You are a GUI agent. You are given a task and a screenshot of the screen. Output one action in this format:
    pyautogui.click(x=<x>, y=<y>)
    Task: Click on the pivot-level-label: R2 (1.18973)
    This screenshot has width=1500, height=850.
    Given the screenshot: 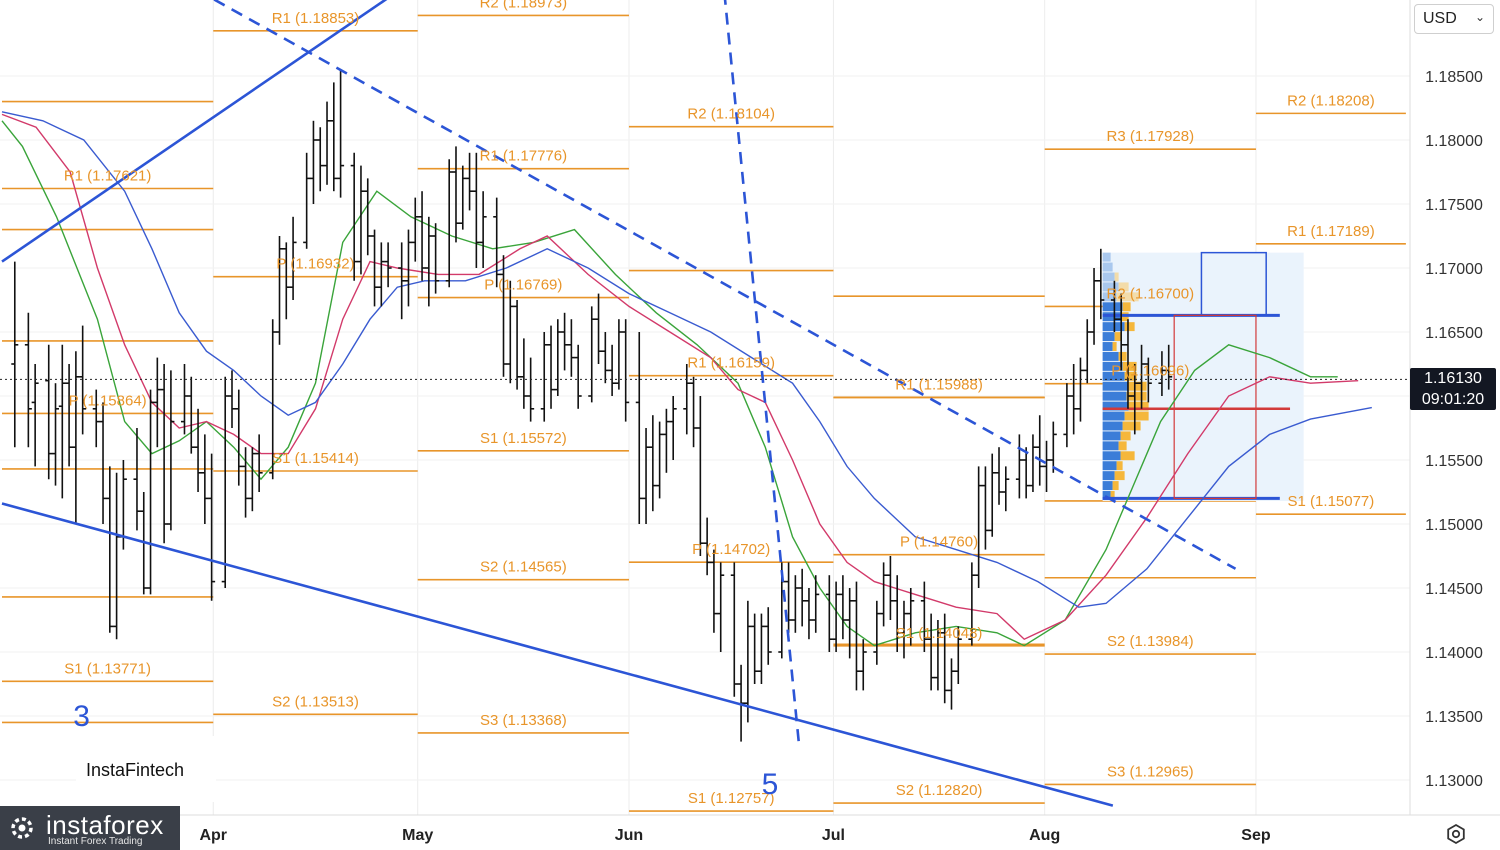 What is the action you would take?
    pyautogui.click(x=524, y=5)
    